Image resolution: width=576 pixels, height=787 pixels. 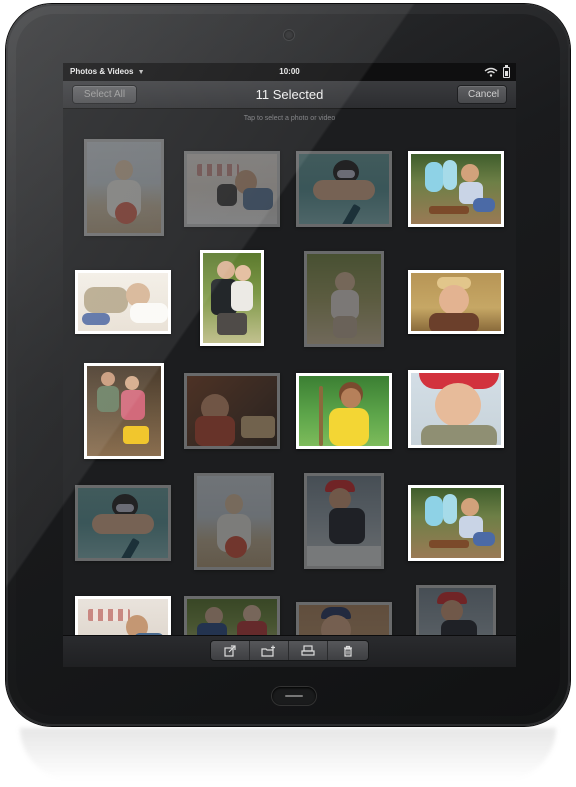 I want to click on battery-icon, so click(x=506, y=71).